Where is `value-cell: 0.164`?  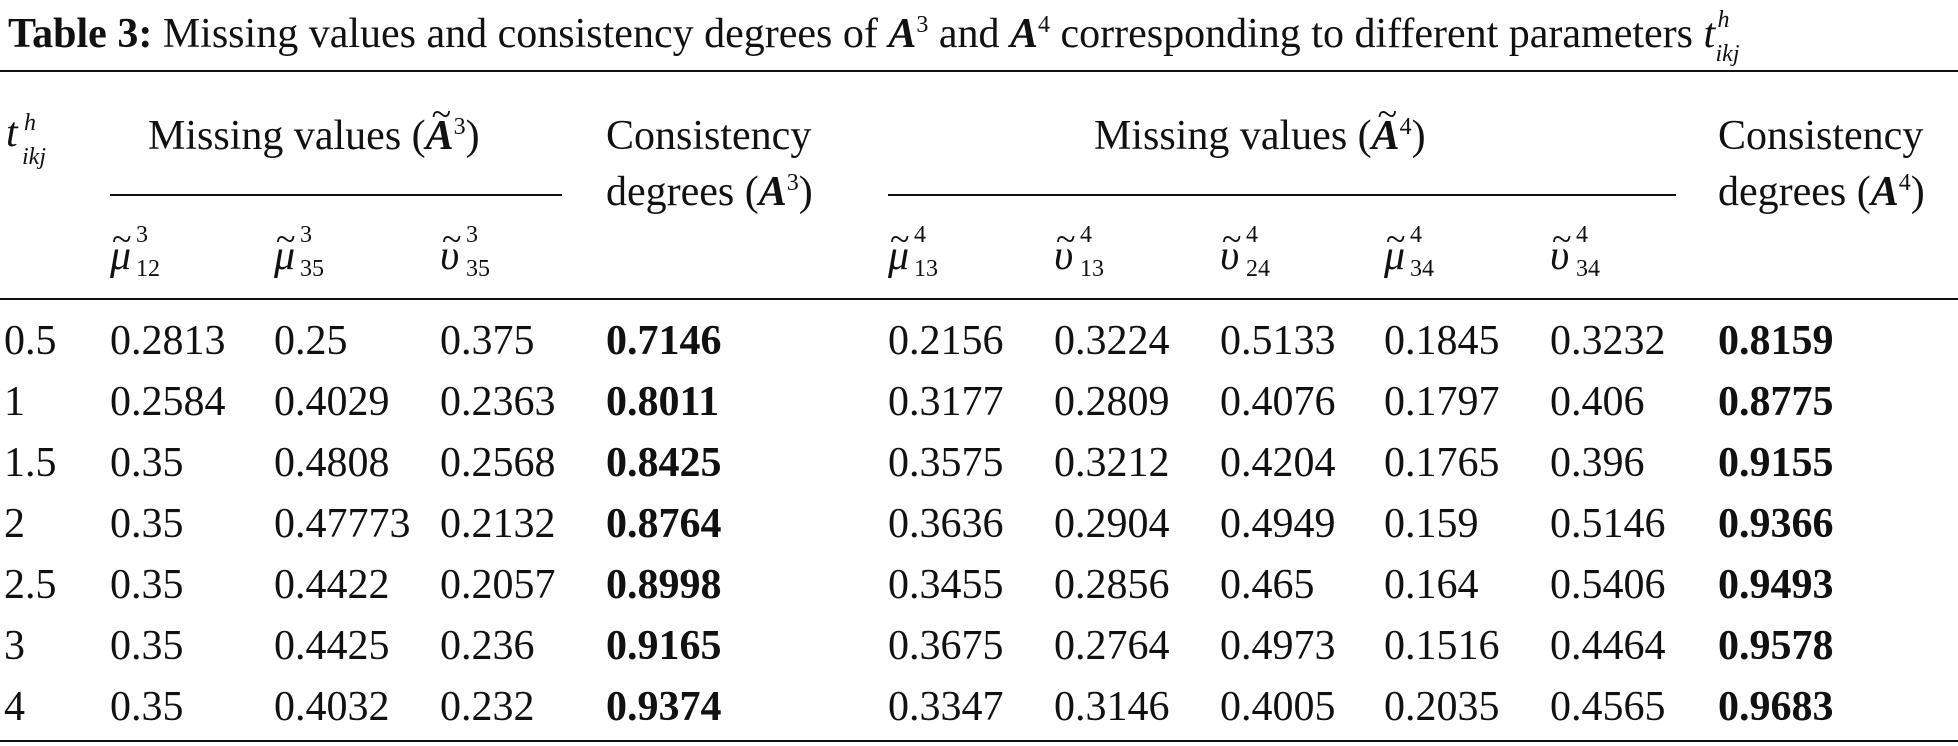
value-cell: 0.164 is located at coordinates (1431, 585).